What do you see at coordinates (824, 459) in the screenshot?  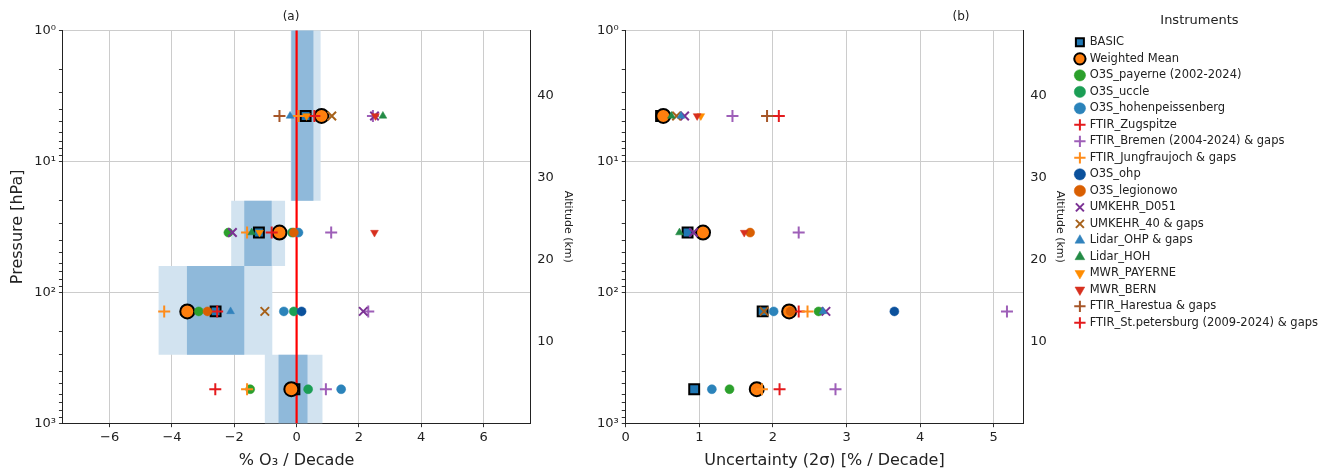 I see `x-axis-title: Uncertainty (2σ) [% / Decade]` at bounding box center [824, 459].